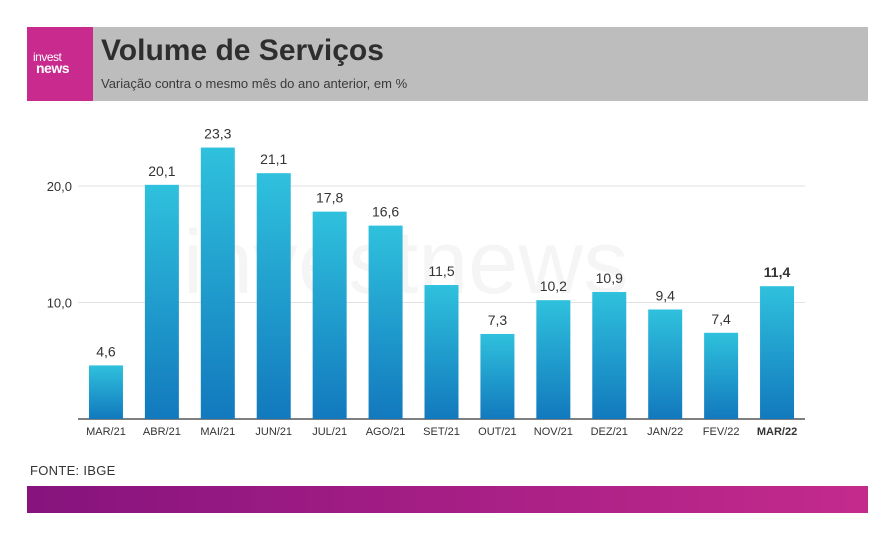 The image size is (895, 540). I want to click on x-tick-label: JAN/22, so click(665, 432).